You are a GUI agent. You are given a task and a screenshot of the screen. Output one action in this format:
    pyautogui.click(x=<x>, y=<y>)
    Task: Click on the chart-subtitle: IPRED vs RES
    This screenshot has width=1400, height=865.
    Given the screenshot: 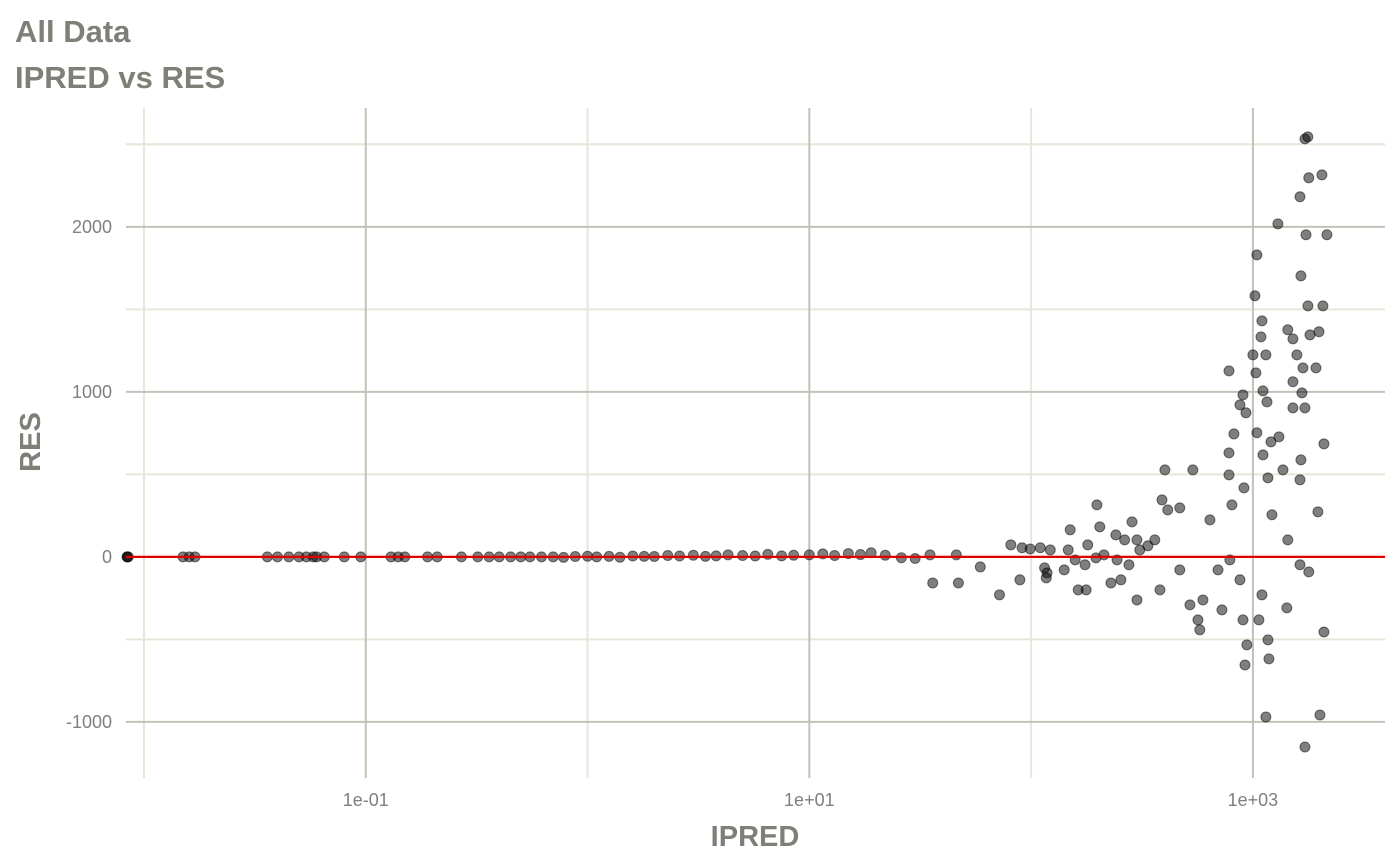 What is the action you would take?
    pyautogui.click(x=120, y=77)
    